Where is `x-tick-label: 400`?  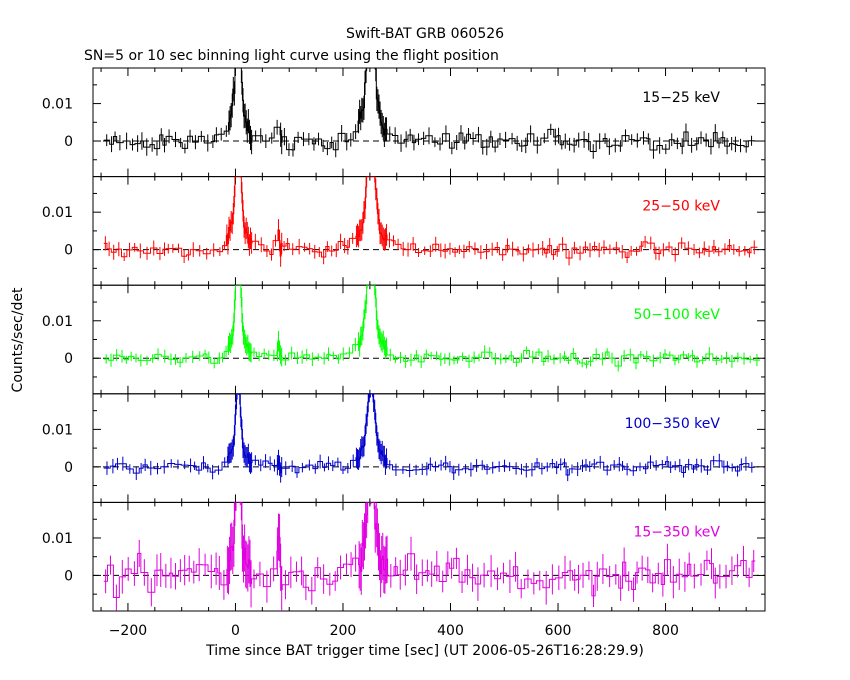
x-tick-label: 400 is located at coordinates (450, 631).